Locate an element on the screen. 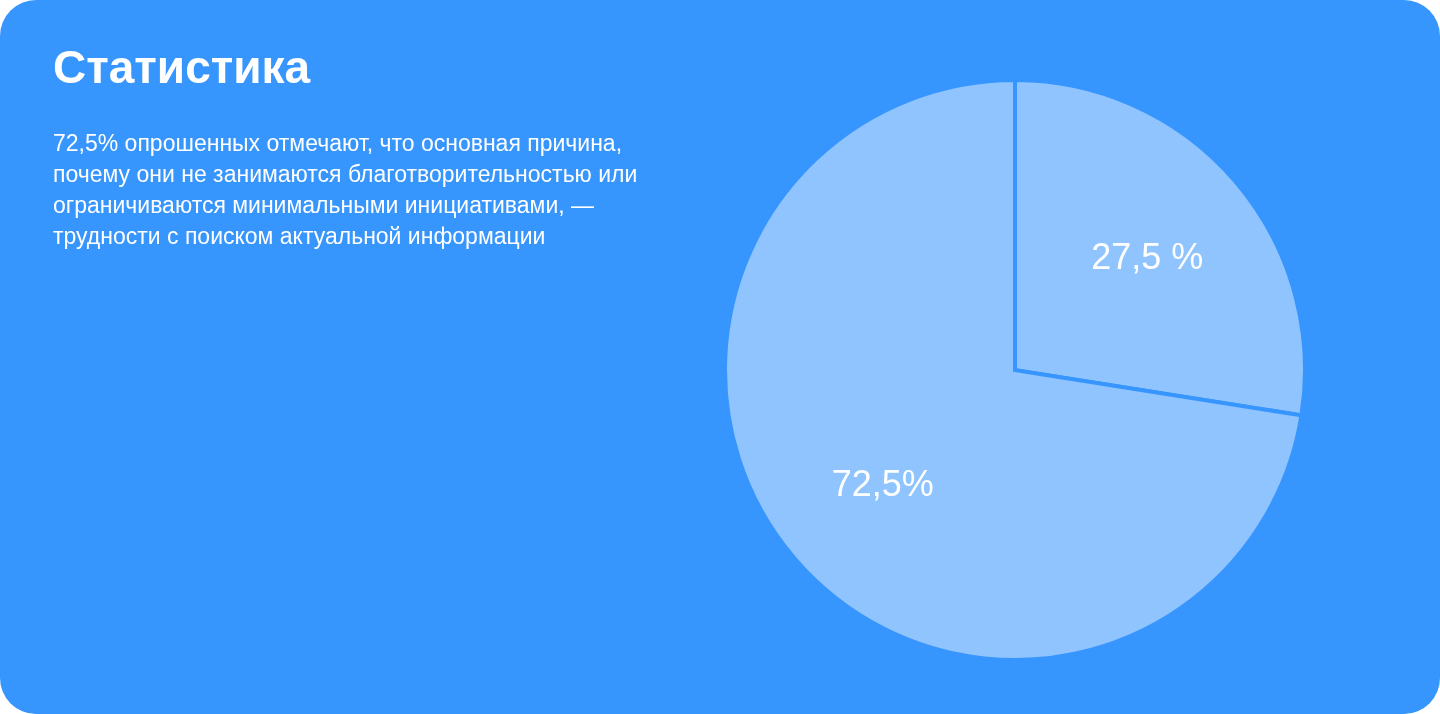  text: Статистика is located at coordinates (182, 67).